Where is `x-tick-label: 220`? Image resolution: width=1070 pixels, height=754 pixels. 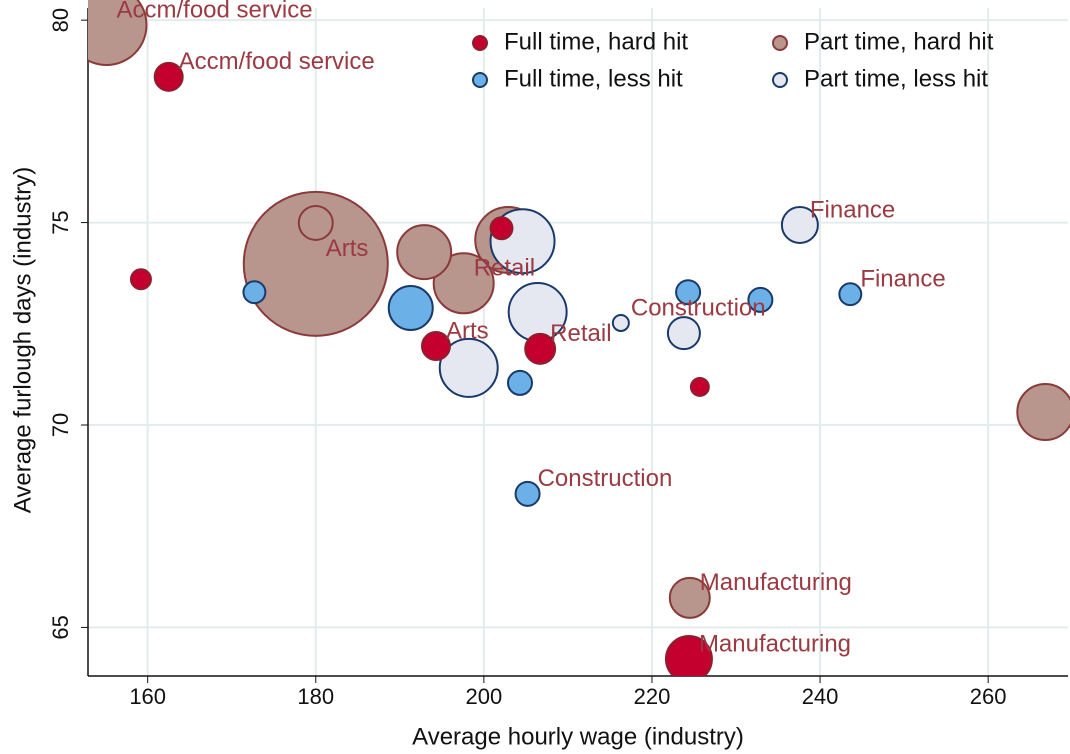
x-tick-label: 220 is located at coordinates (652, 696).